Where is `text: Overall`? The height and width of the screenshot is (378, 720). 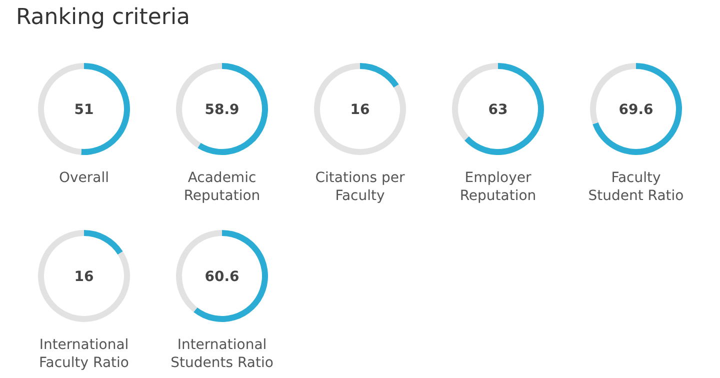 text: Overall is located at coordinates (84, 178).